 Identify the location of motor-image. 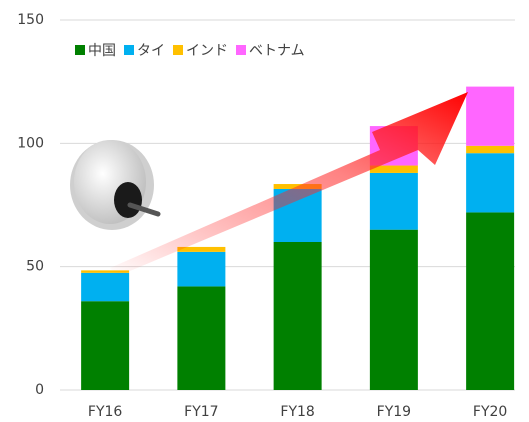
(115, 185).